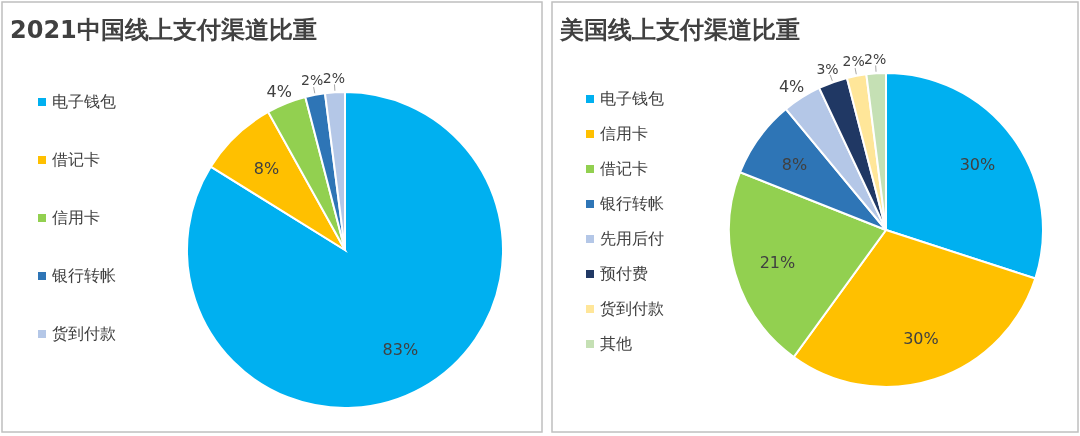 Image resolution: width=1080 pixels, height=436 pixels. Describe the element at coordinates (827, 68) in the screenshot. I see `data-label: 3%` at that location.